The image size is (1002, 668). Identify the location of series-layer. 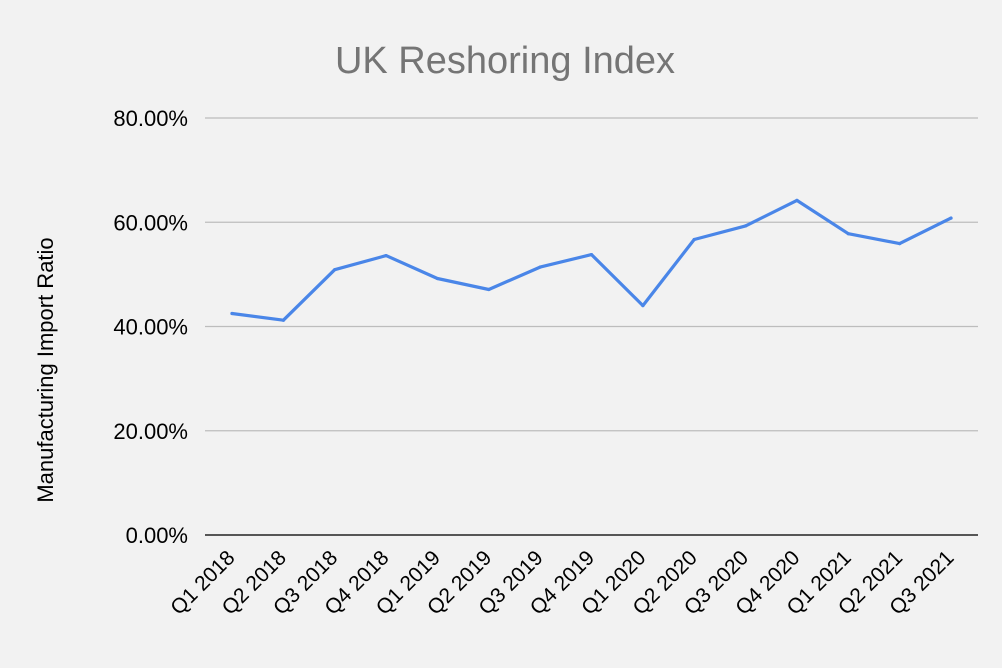
(591, 260).